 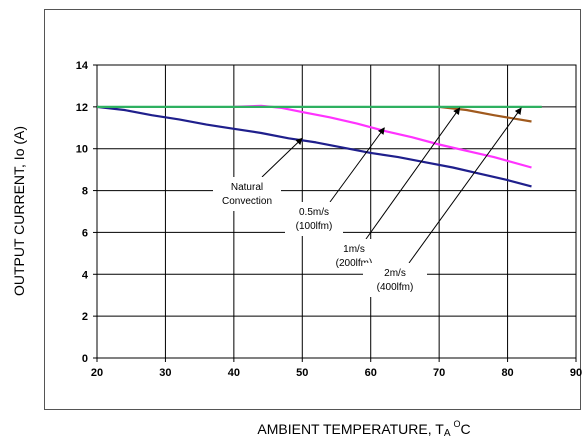 What do you see at coordinates (314, 226) in the screenshot?
I see `annotation-label: (100lfm)` at bounding box center [314, 226].